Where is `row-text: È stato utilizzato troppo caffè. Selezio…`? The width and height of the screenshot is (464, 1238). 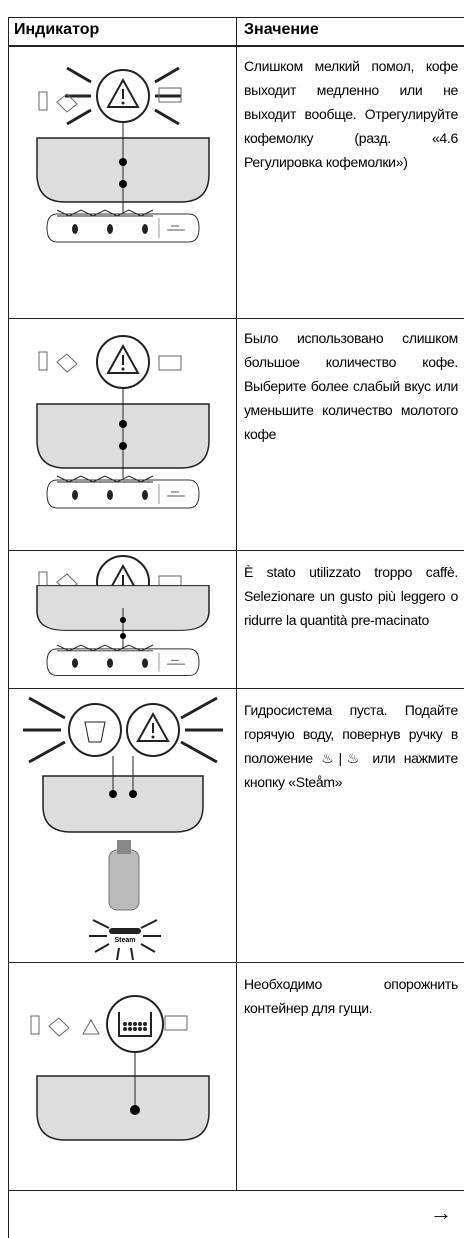
row-text: È stato utilizzato troppo caffè. Selezio… is located at coordinates (351, 596).